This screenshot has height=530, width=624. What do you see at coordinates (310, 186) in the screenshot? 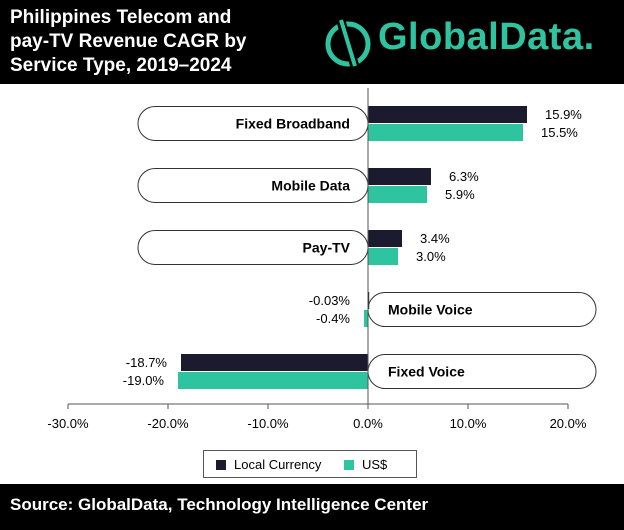
I see `category-label-mobile-data: Mobile Data` at bounding box center [310, 186].